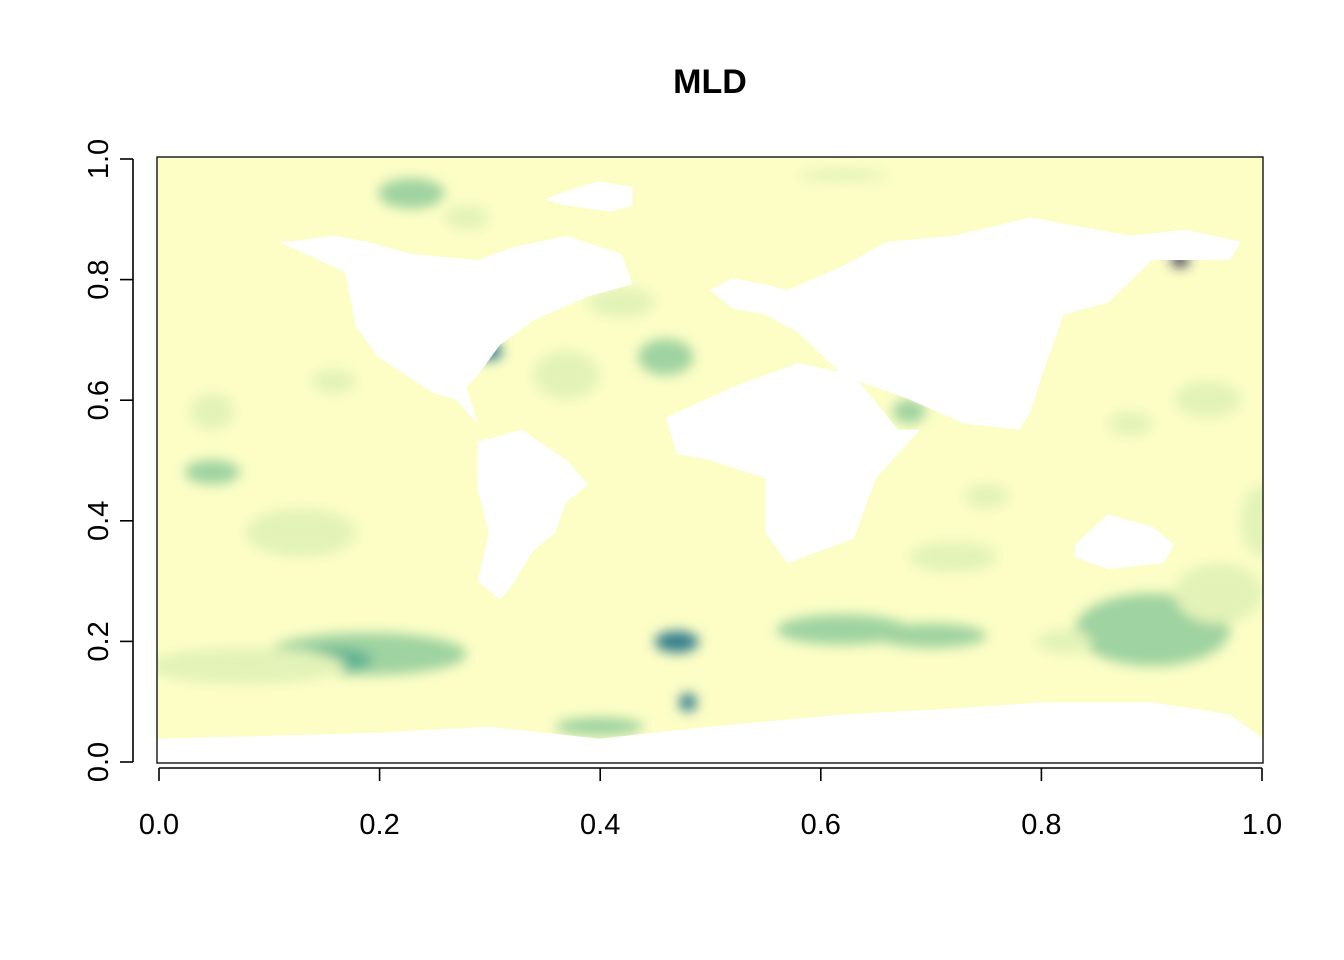  I want to click on y-tick-label: 0.6, so click(99, 400).